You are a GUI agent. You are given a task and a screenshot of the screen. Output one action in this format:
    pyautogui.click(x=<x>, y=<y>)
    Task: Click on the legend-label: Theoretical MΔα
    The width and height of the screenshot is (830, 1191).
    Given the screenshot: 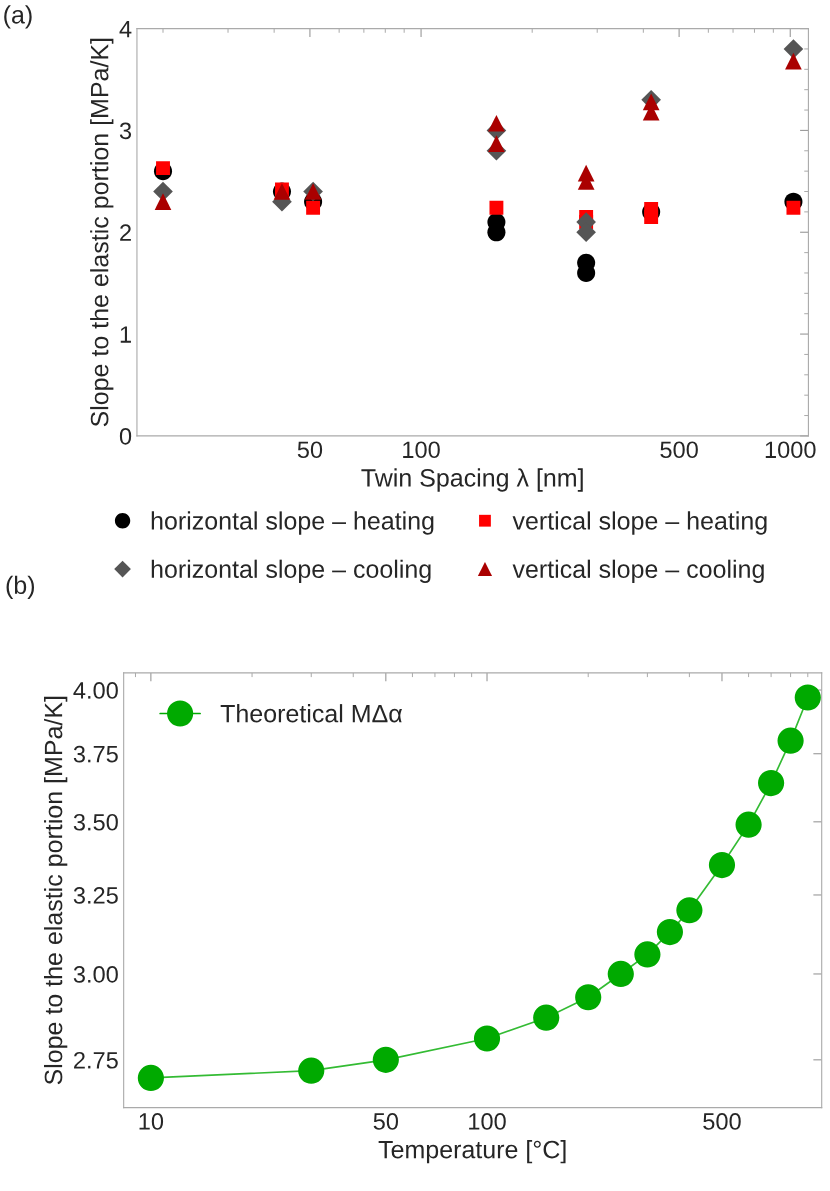 What is the action you would take?
    pyautogui.click(x=311, y=713)
    